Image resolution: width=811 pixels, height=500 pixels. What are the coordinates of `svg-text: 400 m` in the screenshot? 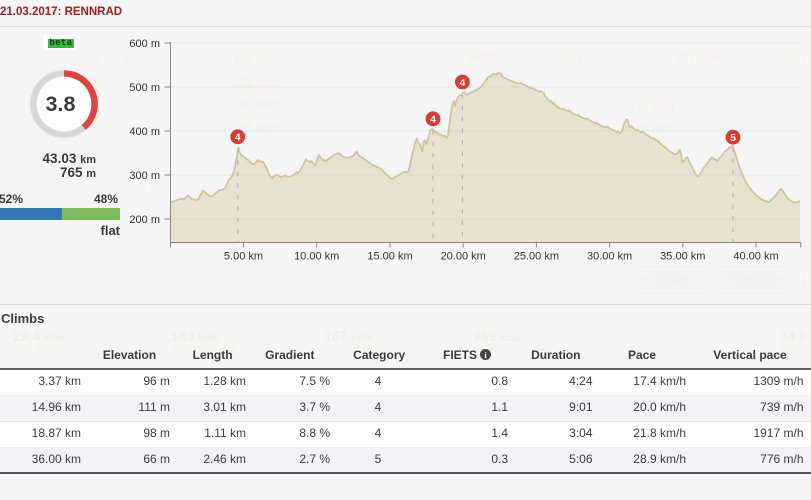 It's located at (144, 132).